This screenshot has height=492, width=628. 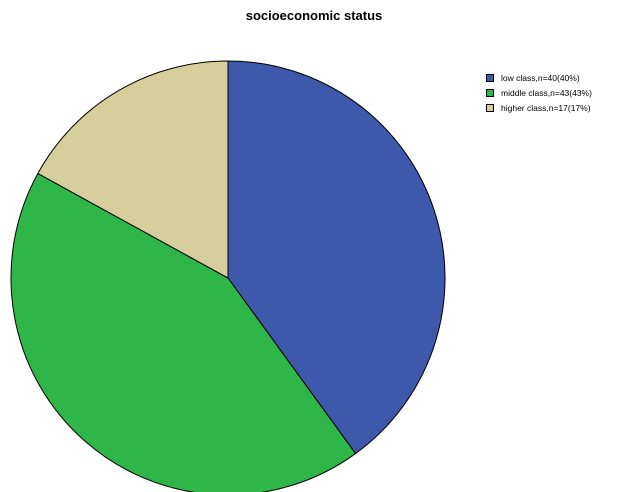 I want to click on chart-title: socioeconomic status, so click(x=314, y=15).